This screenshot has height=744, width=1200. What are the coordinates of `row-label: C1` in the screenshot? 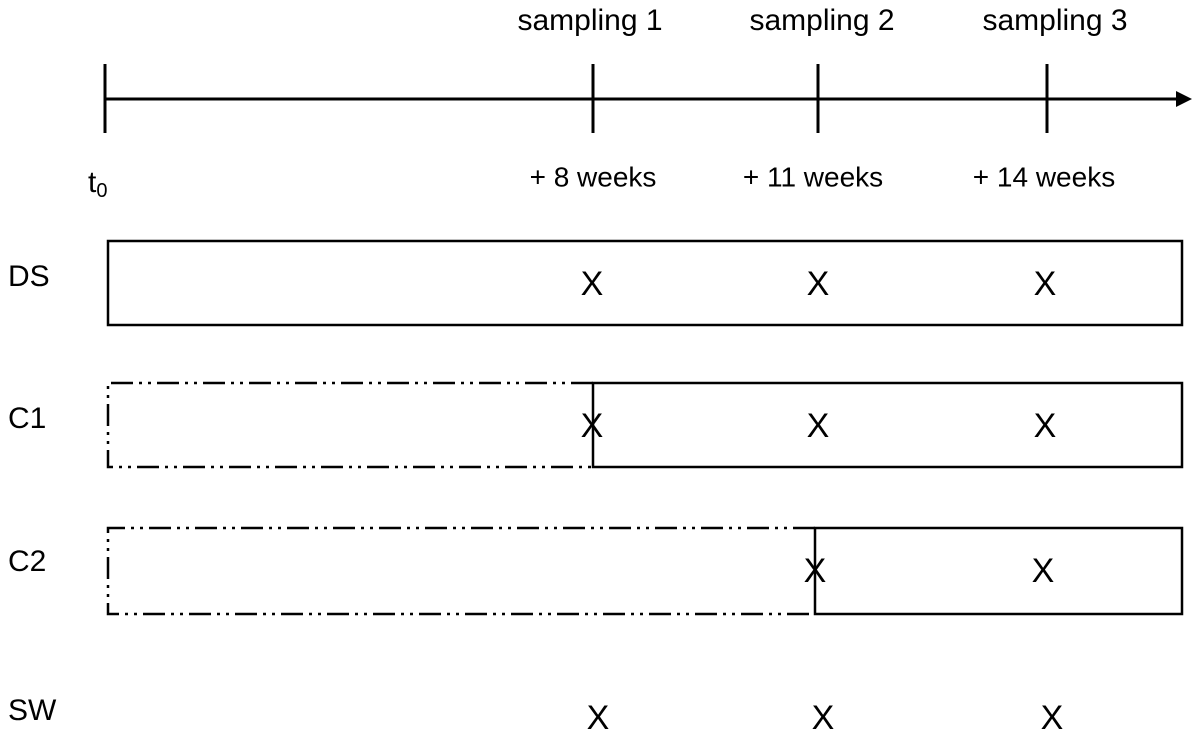 It's located at (27, 418).